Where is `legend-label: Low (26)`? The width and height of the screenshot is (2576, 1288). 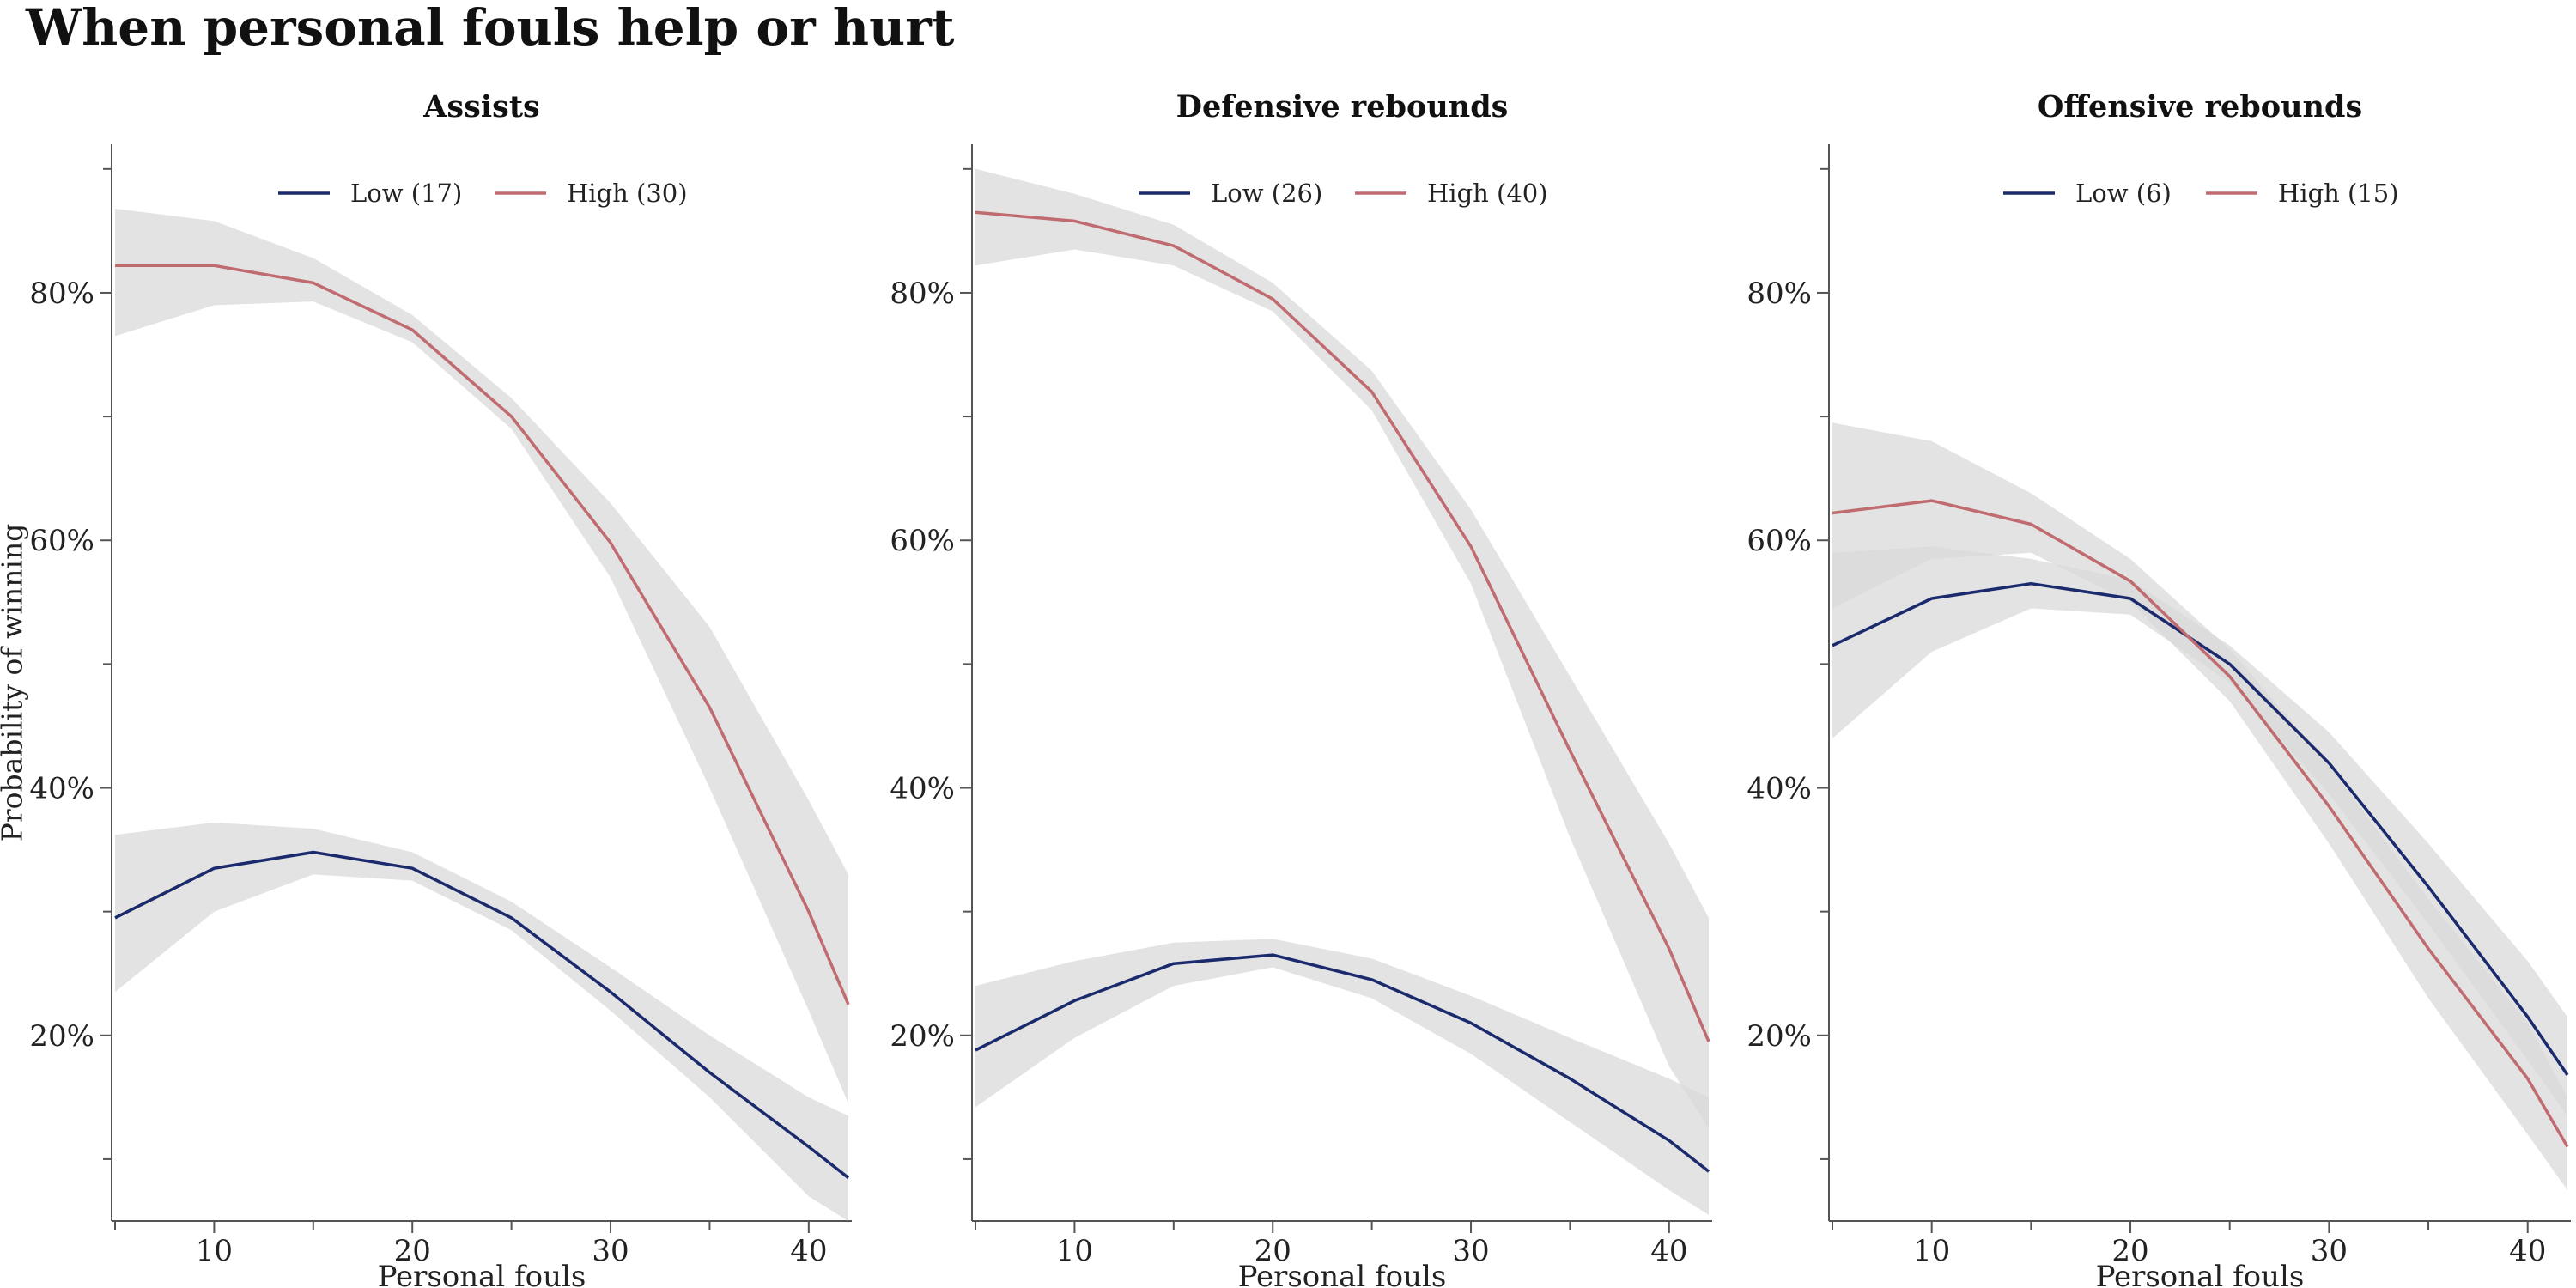
legend-label: Low (26) is located at coordinates (1266, 193).